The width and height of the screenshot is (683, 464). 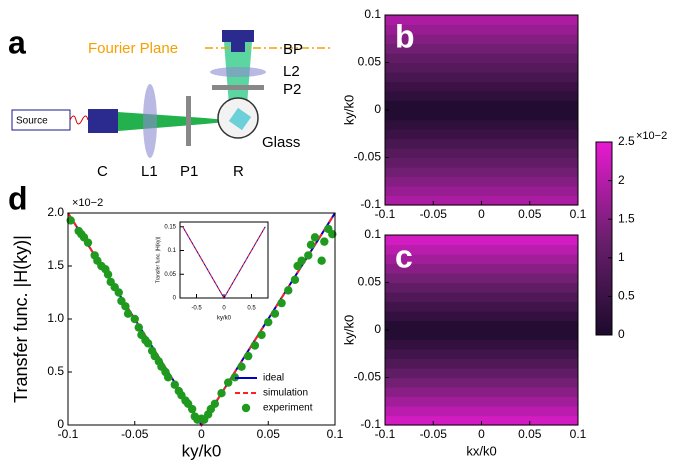 I want to click on x-axis-label: ky/k0, so click(x=224, y=319).